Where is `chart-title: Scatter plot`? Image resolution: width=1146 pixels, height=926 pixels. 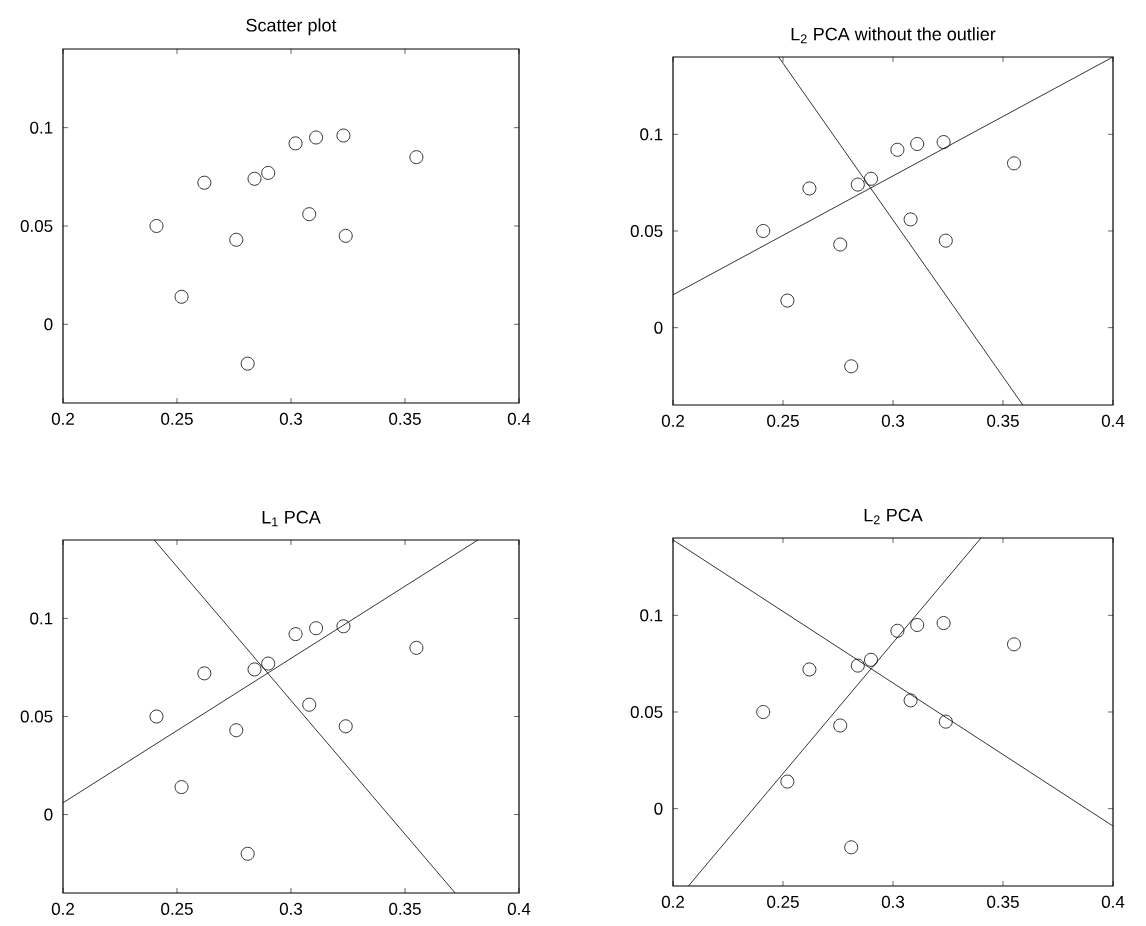
chart-title: Scatter plot is located at coordinates (291, 27).